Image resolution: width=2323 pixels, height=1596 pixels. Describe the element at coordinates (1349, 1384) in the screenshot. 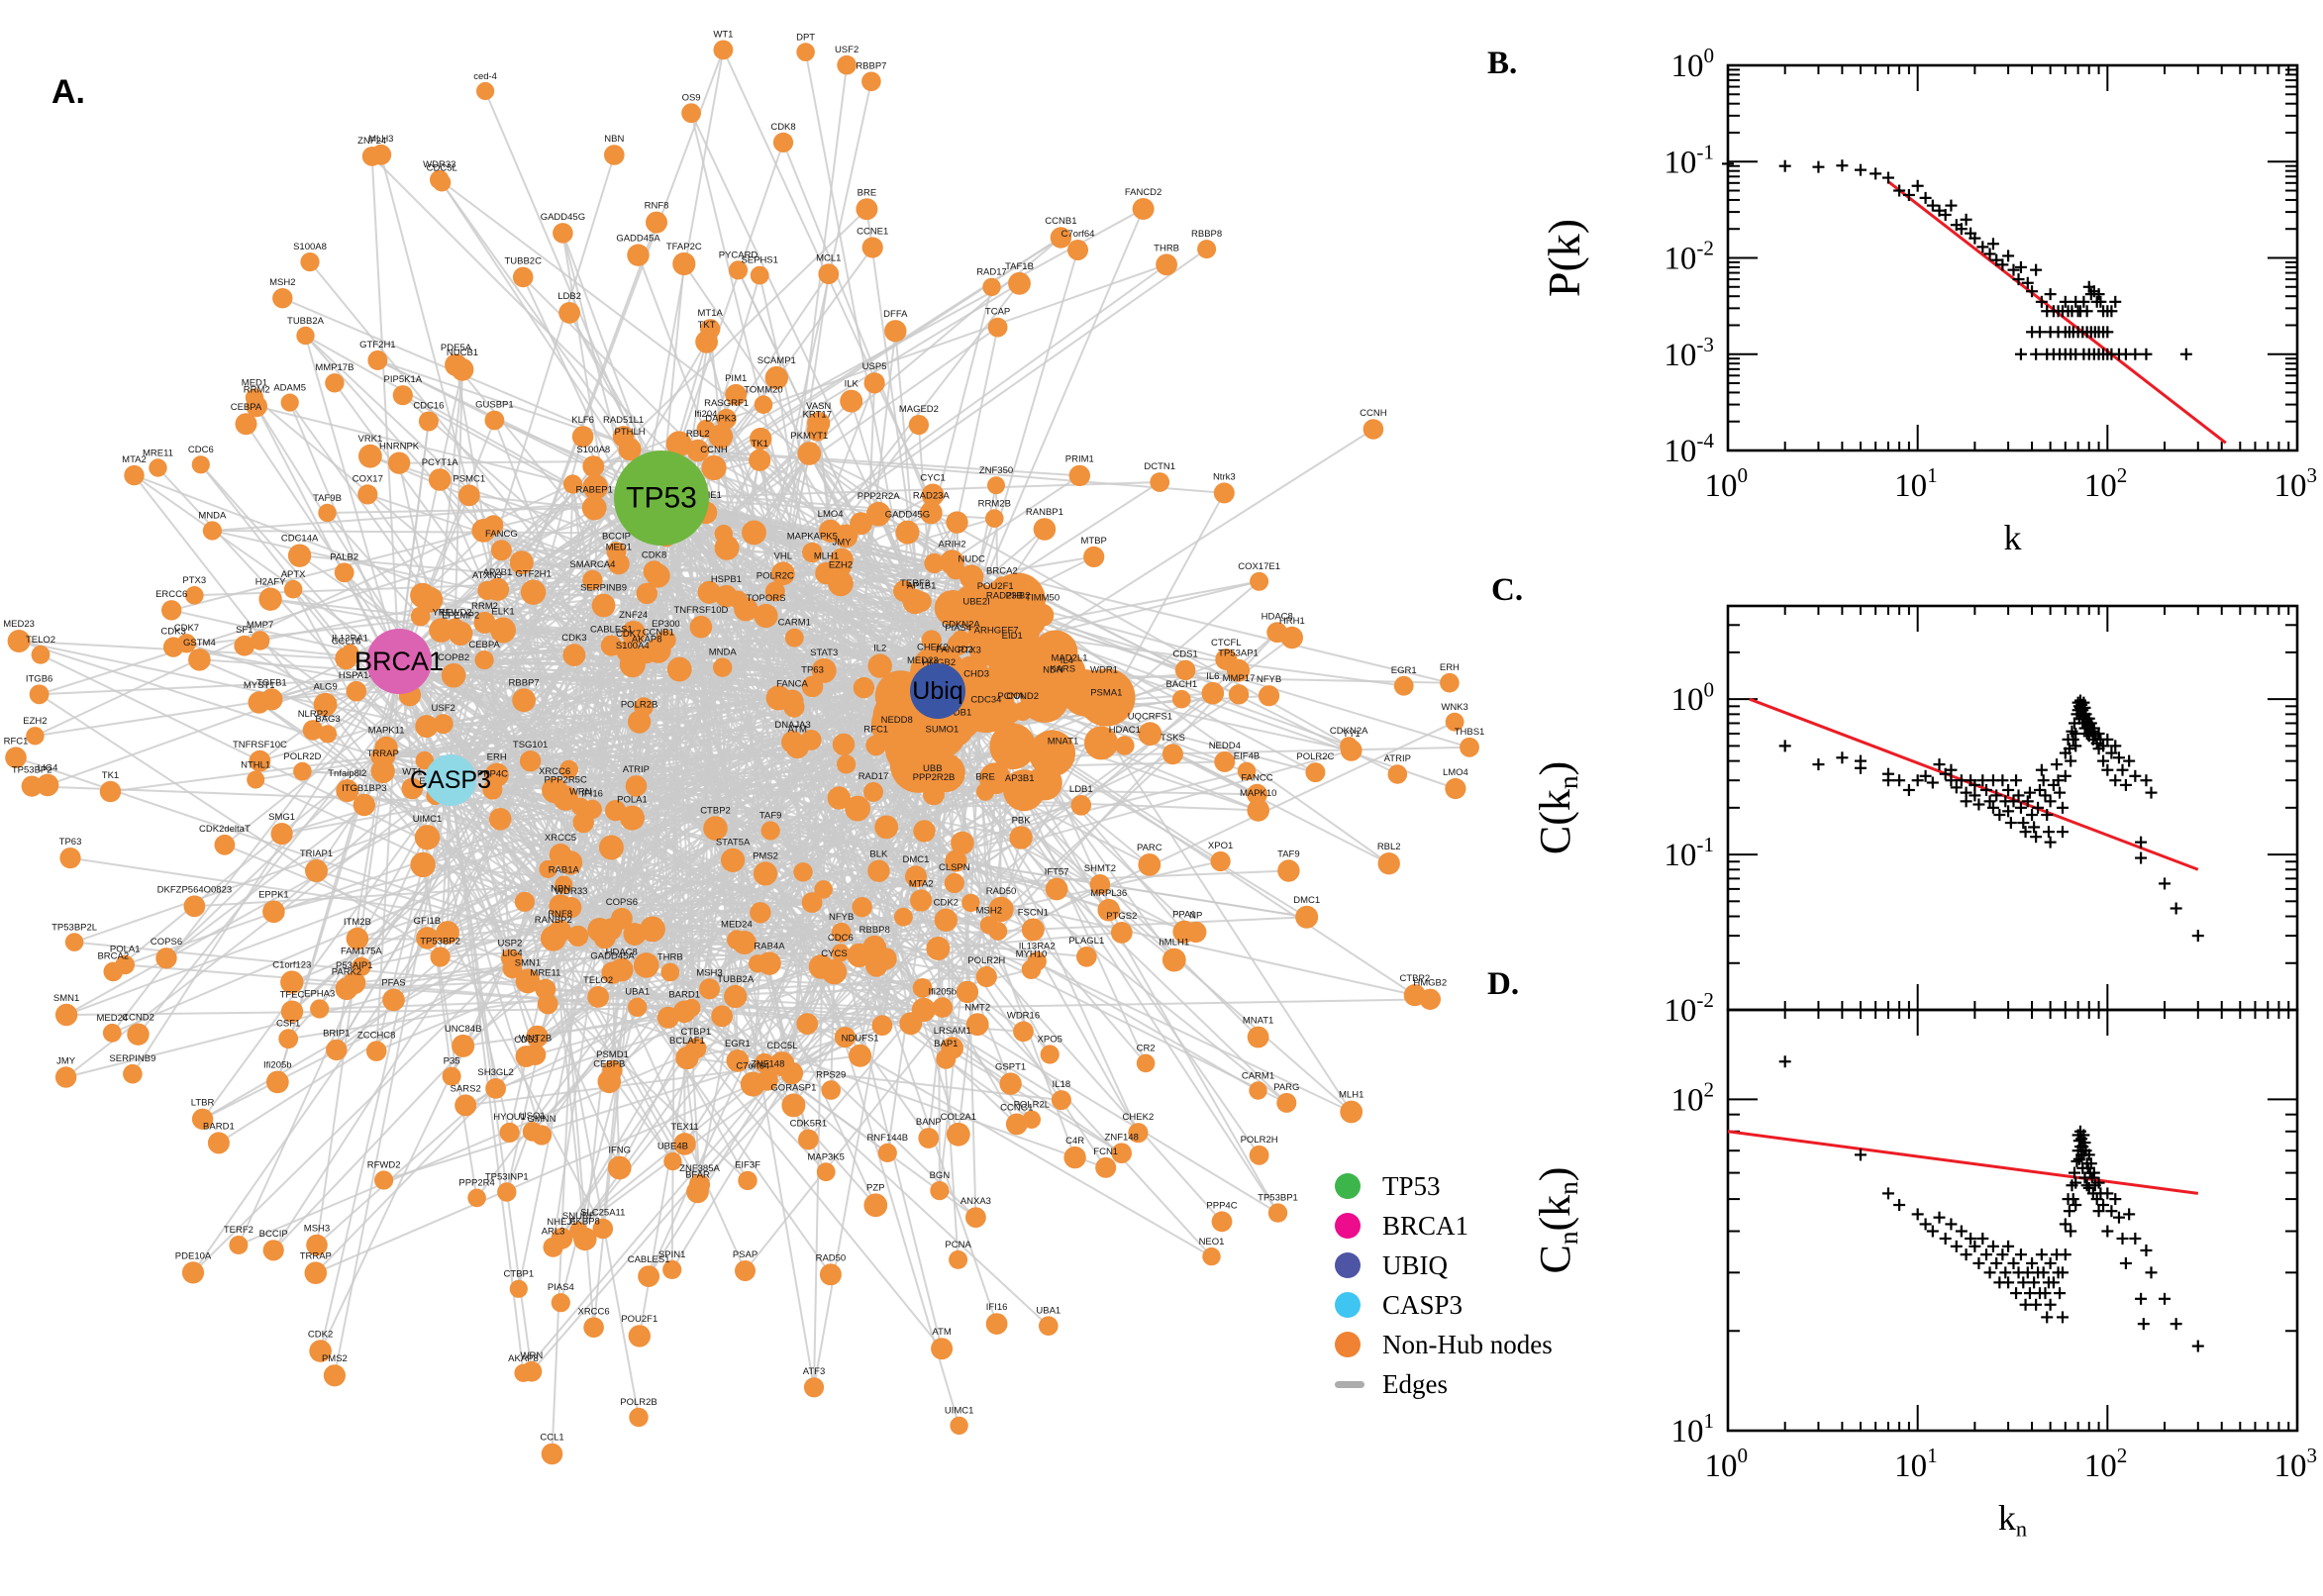

I see `edge-swatch-icon` at that location.